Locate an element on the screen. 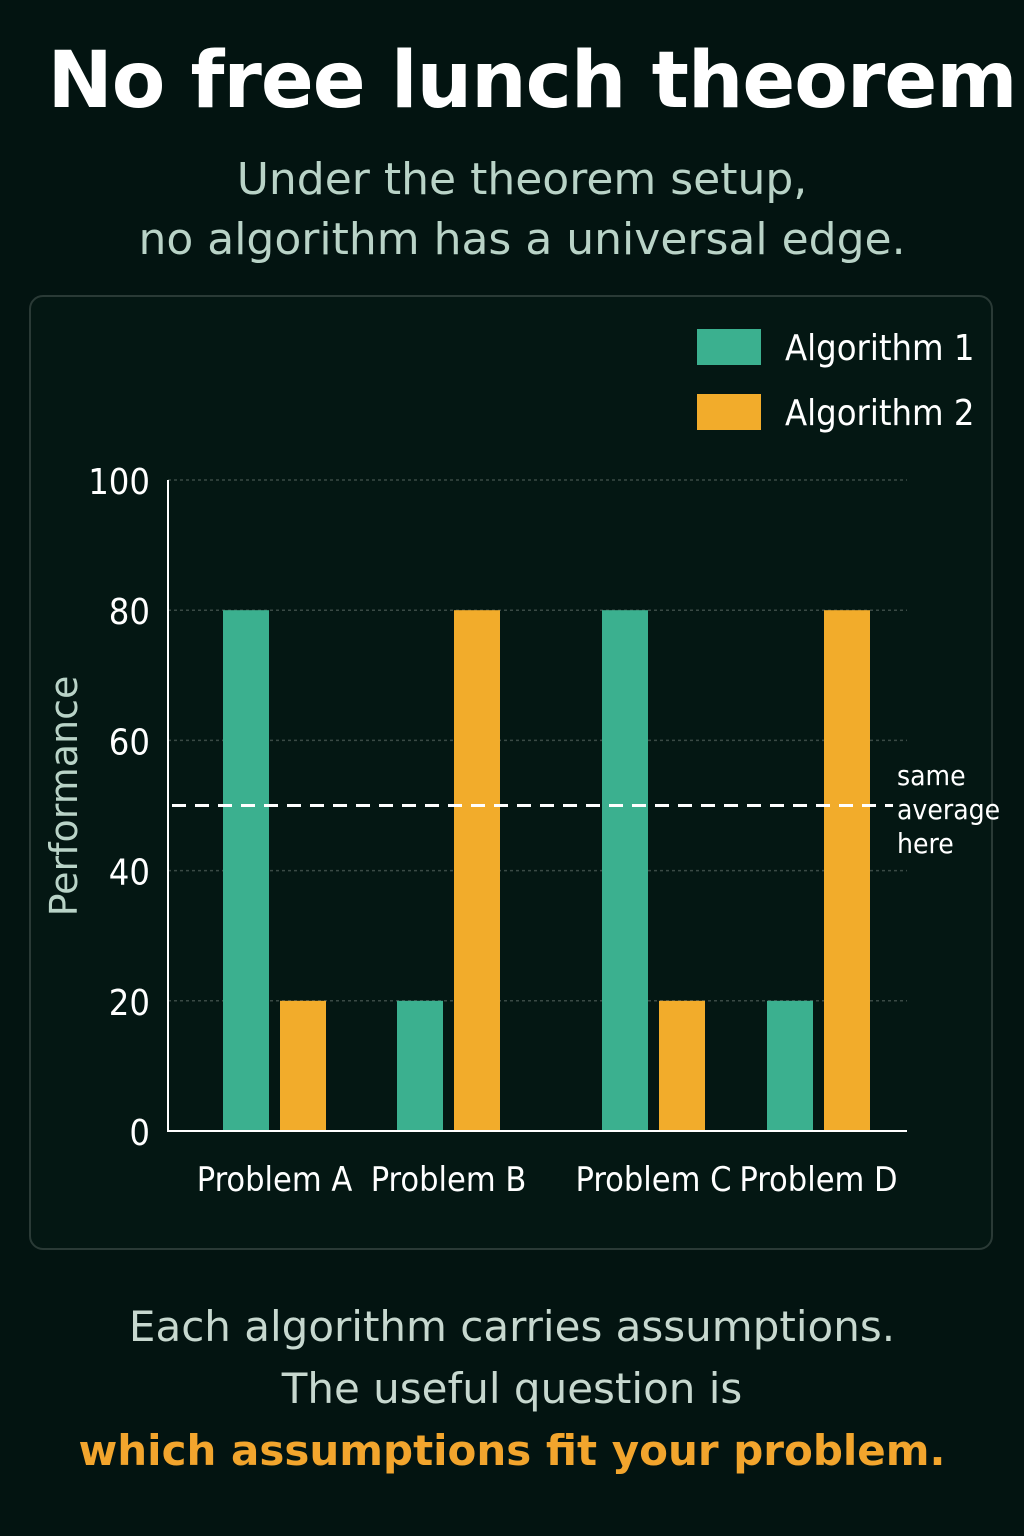 The image size is (1024, 1536). average-reference-label: here is located at coordinates (925, 843).